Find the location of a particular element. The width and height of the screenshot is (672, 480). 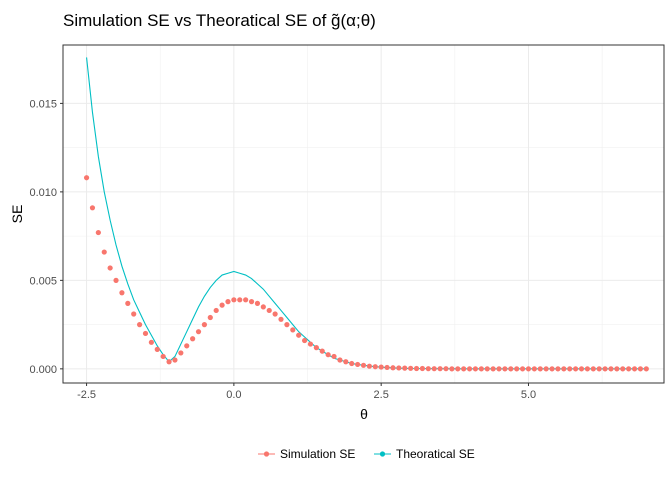

y-axis-title: SE is located at coordinates (17, 214).